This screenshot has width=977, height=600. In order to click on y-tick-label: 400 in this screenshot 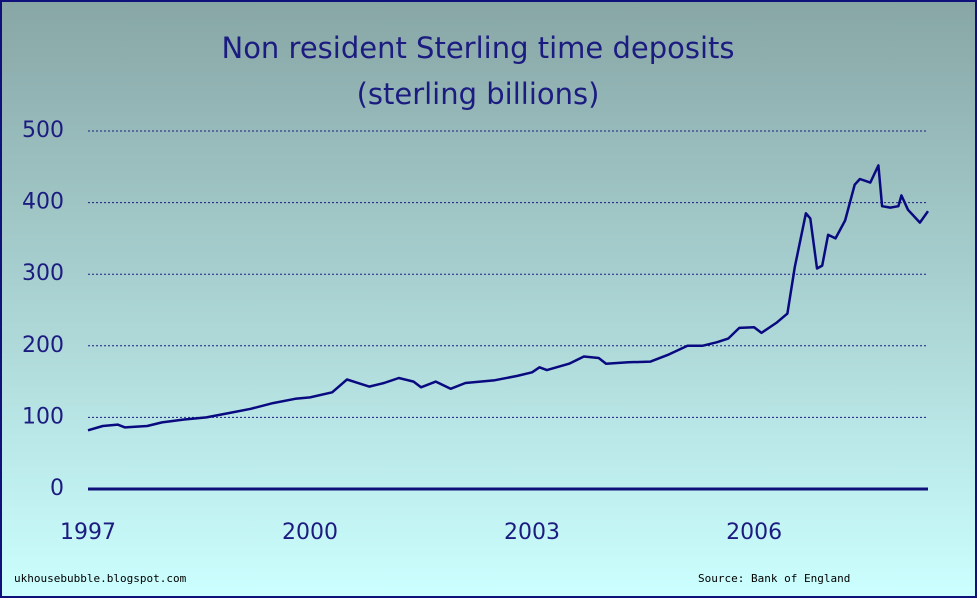, I will do `click(43, 202)`.